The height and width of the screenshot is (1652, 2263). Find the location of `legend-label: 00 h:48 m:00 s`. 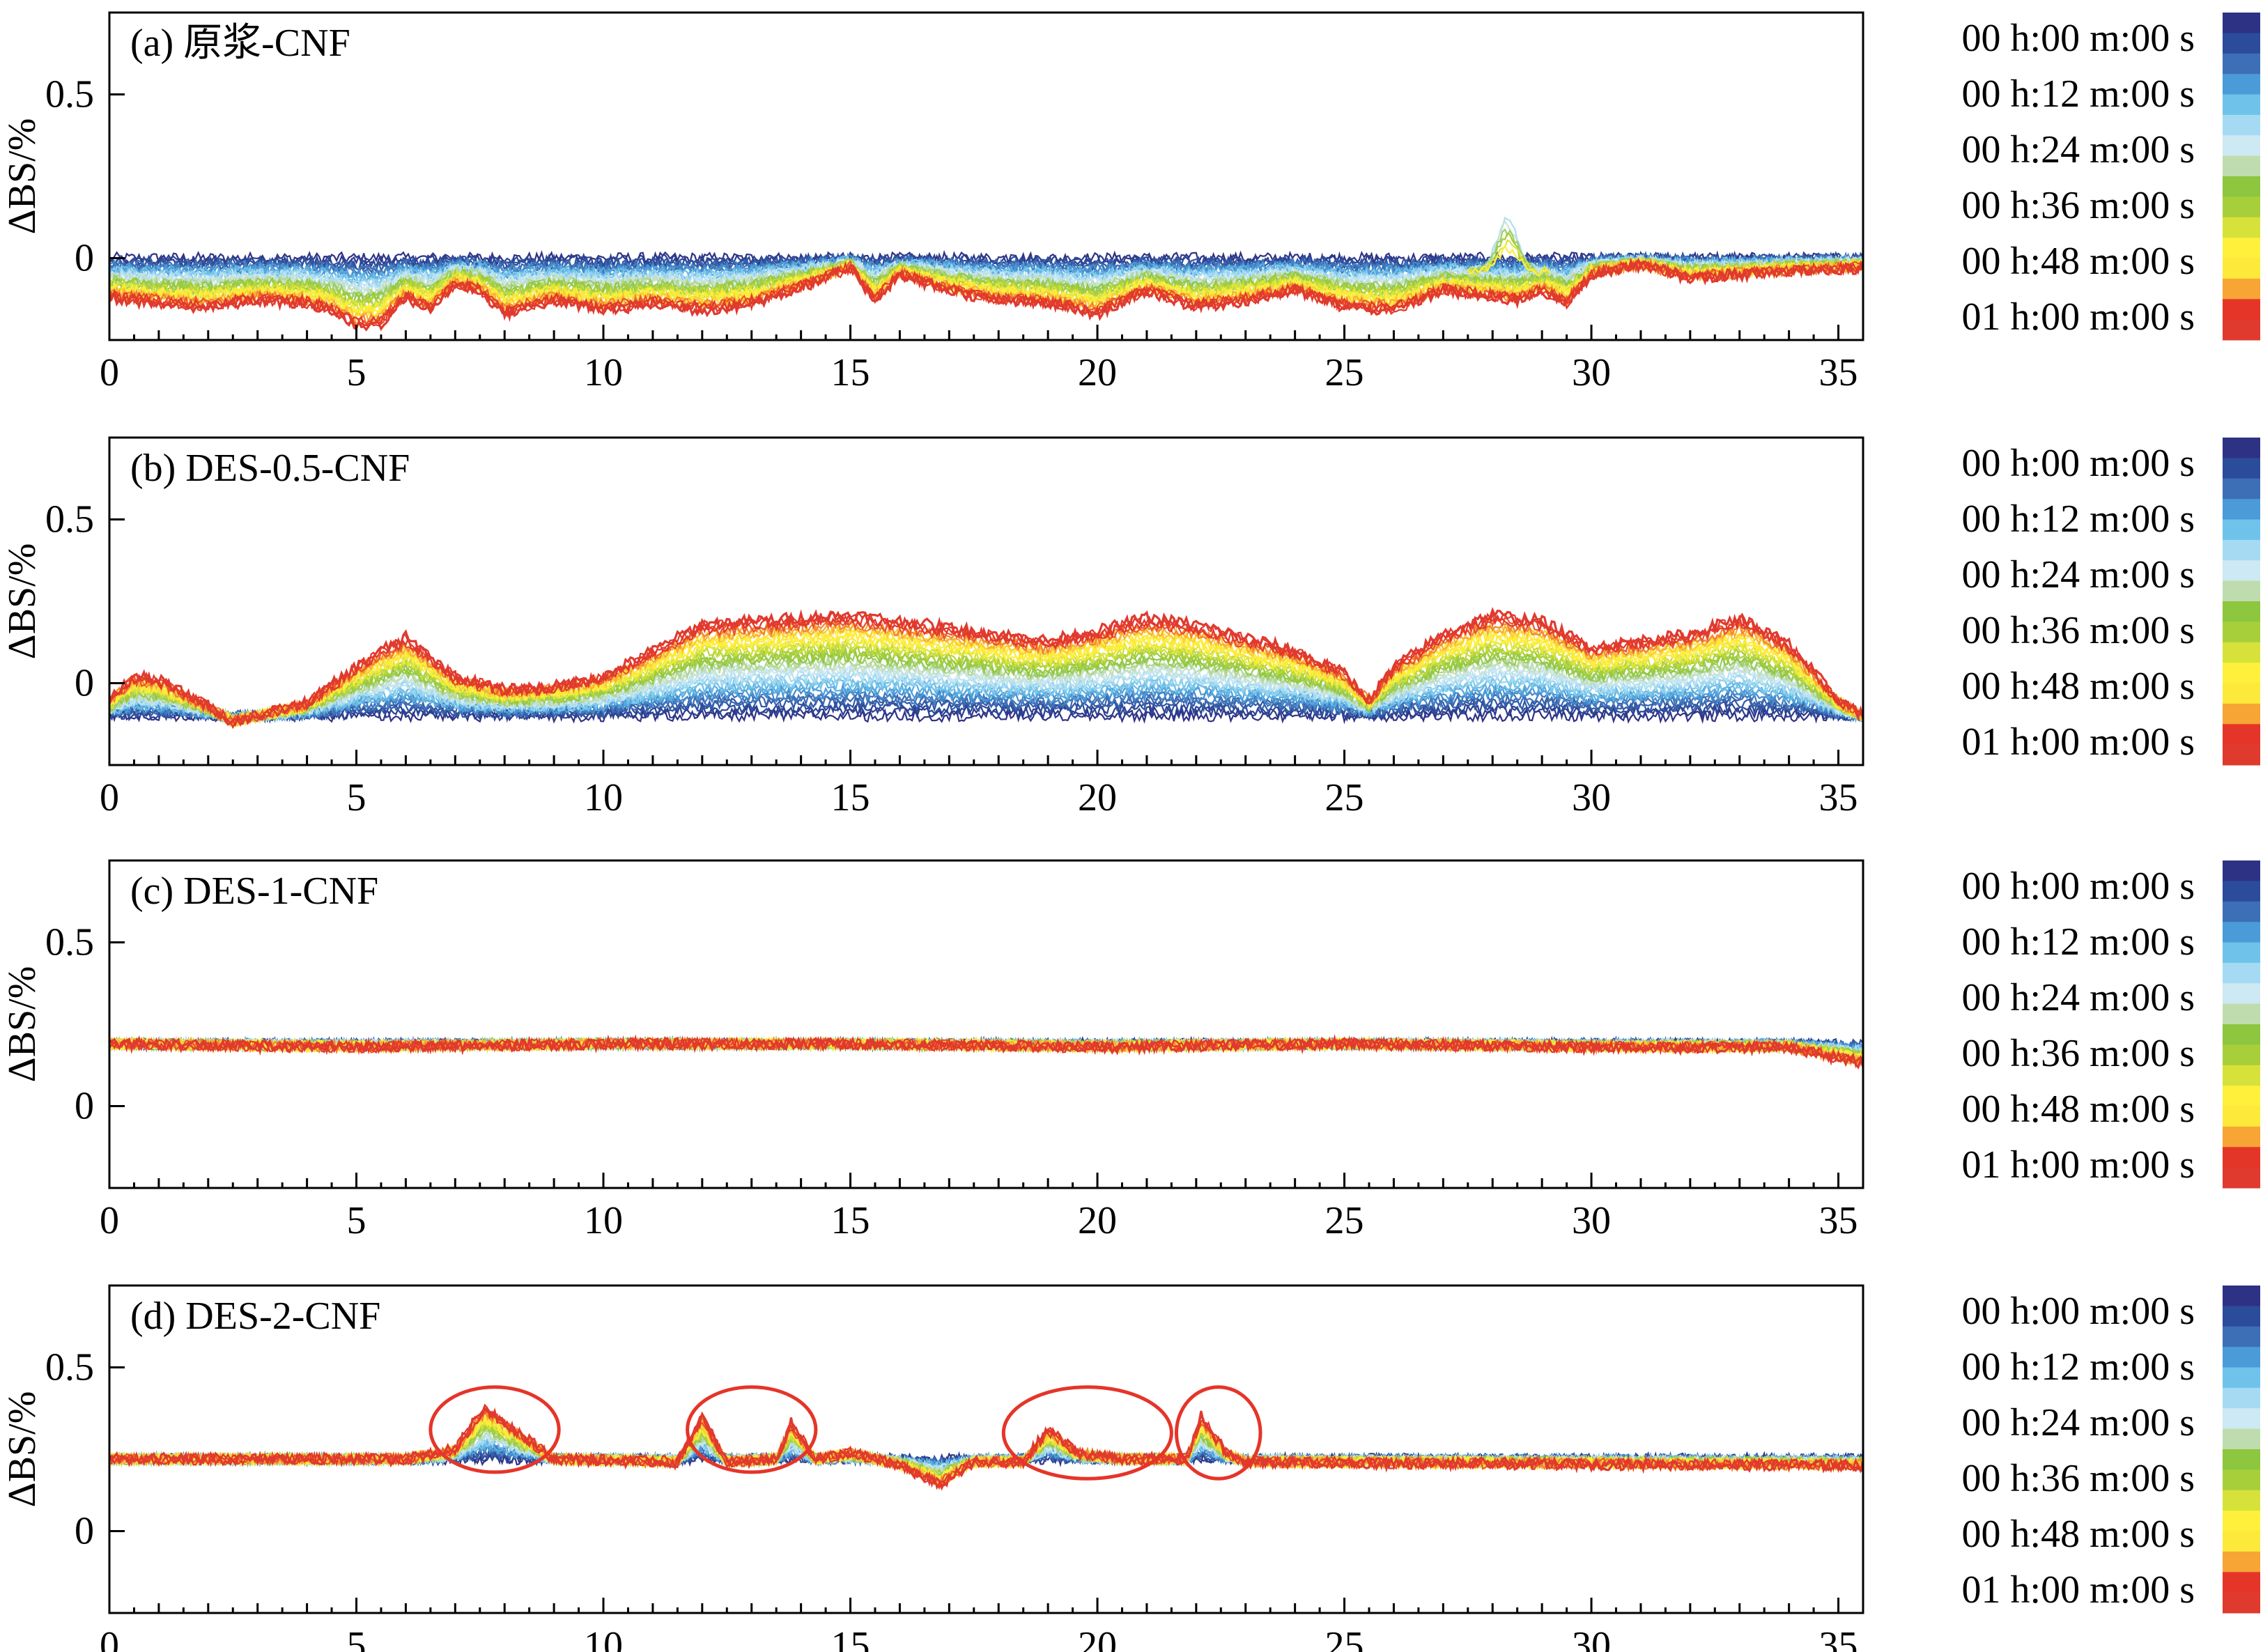

legend-label: 00 h:48 m:00 s is located at coordinates (2078, 1534).